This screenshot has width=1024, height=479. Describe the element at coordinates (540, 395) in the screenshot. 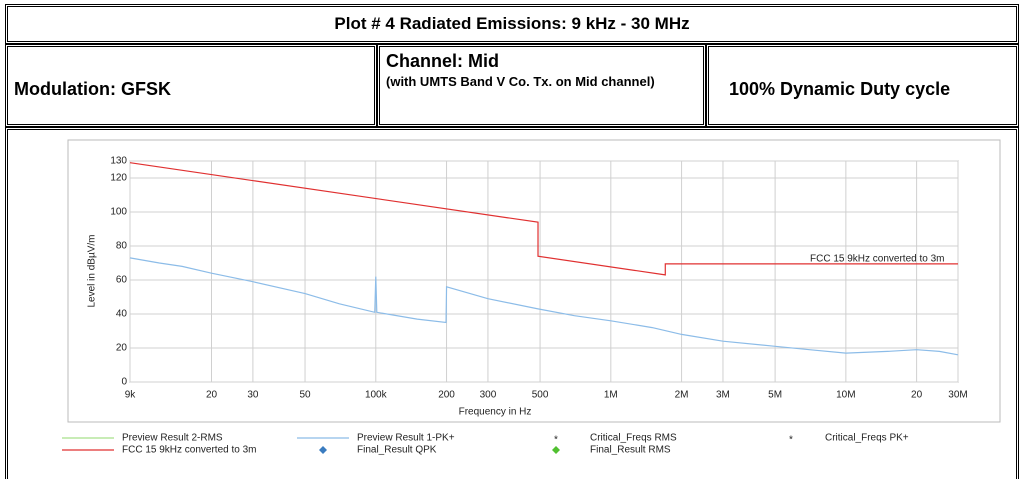

I see `x-tick-label: 500` at that location.